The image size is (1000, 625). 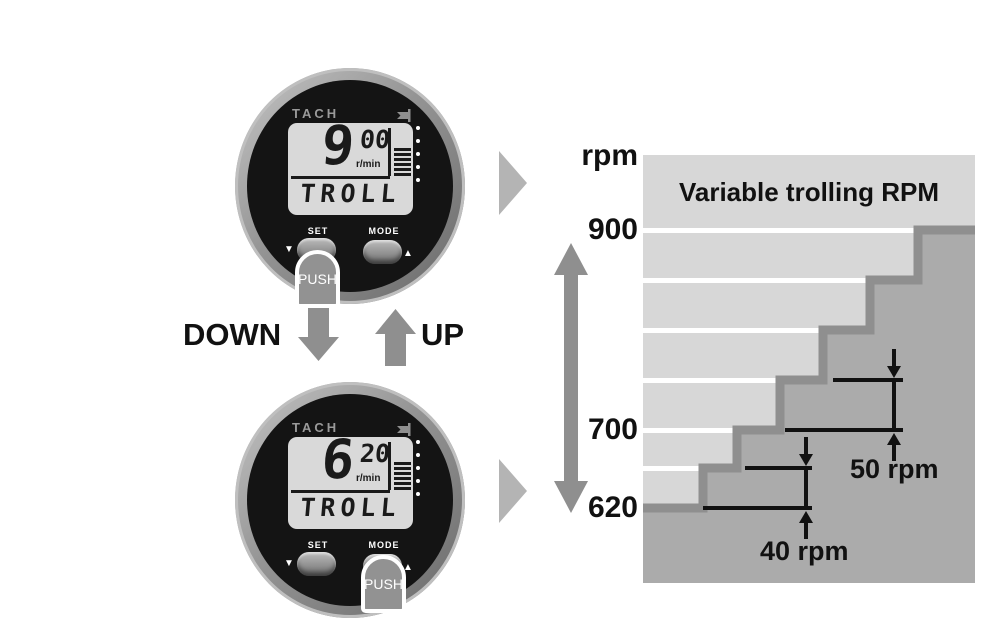 I want to click on tachometer-gauge-high: TACH 9 00 r/min TROLL SET MODE ▼ ▲ PUSH, so click(x=350, y=188).